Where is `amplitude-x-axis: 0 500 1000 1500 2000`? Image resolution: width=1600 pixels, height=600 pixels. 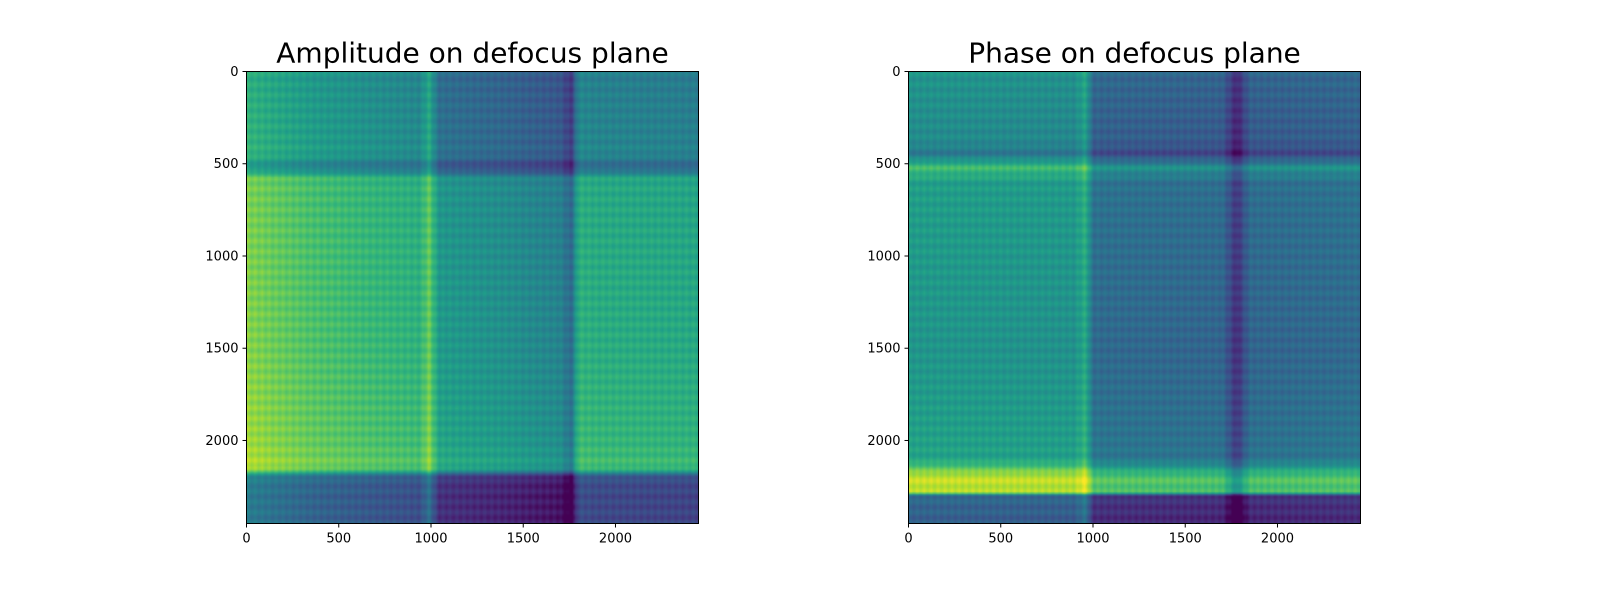
amplitude-x-axis: 0 500 1000 1500 2000 is located at coordinates (437, 535).